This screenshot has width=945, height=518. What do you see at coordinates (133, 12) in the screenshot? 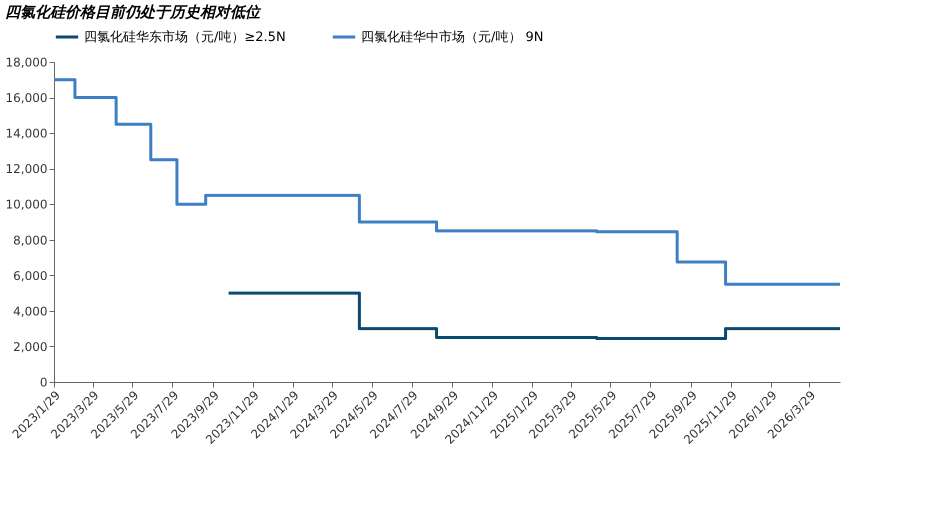
I see `chart-title: 四氯化硅价格目前仍处于历史相对低位` at bounding box center [133, 12].